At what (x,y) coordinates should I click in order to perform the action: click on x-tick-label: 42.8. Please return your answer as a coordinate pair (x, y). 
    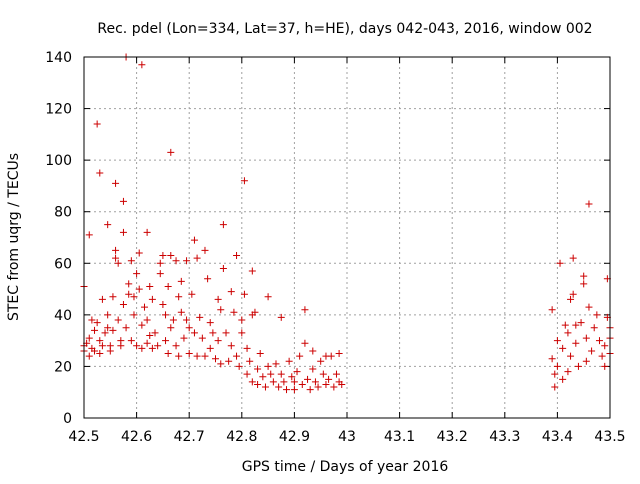
    Looking at the image, I should click on (241, 437).